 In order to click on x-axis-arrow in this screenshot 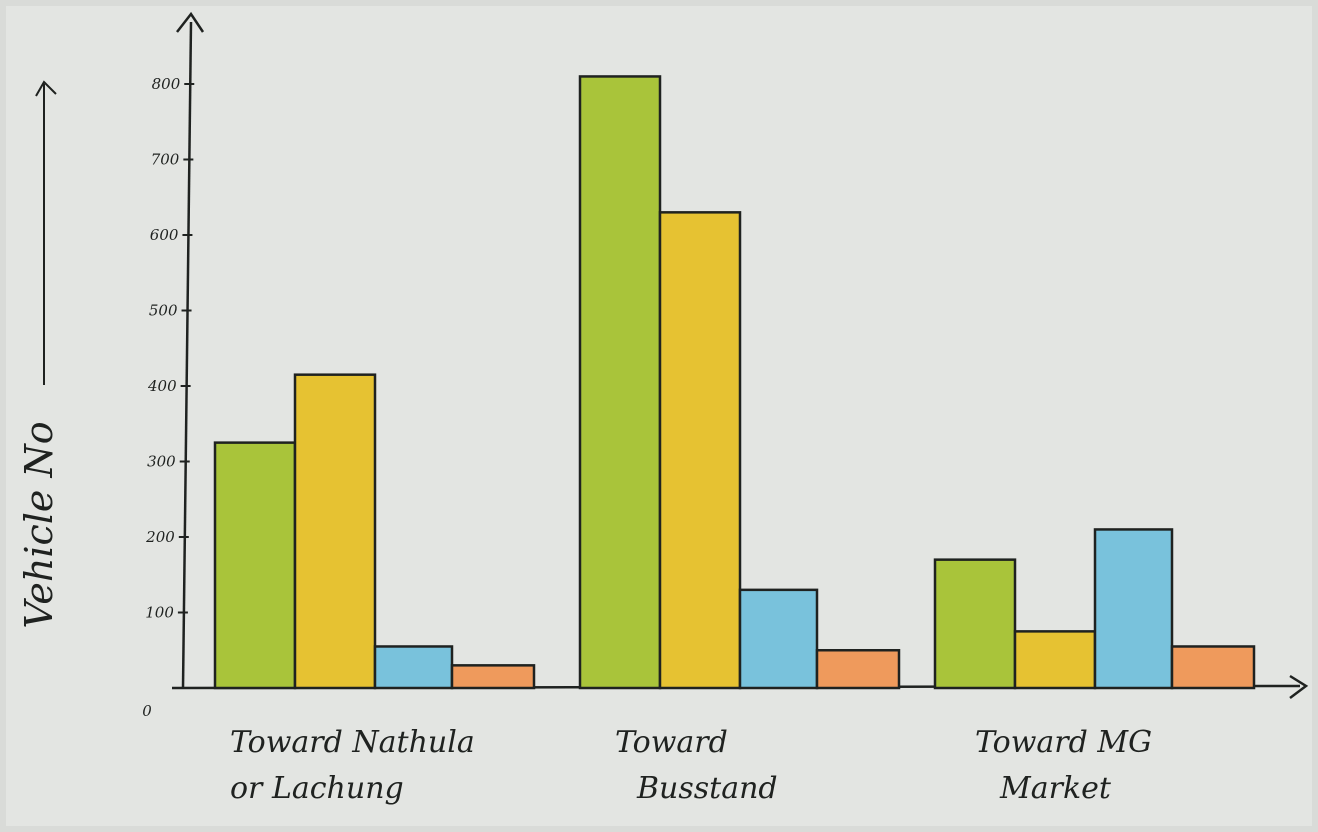, I will do `click(1299, 686)`.